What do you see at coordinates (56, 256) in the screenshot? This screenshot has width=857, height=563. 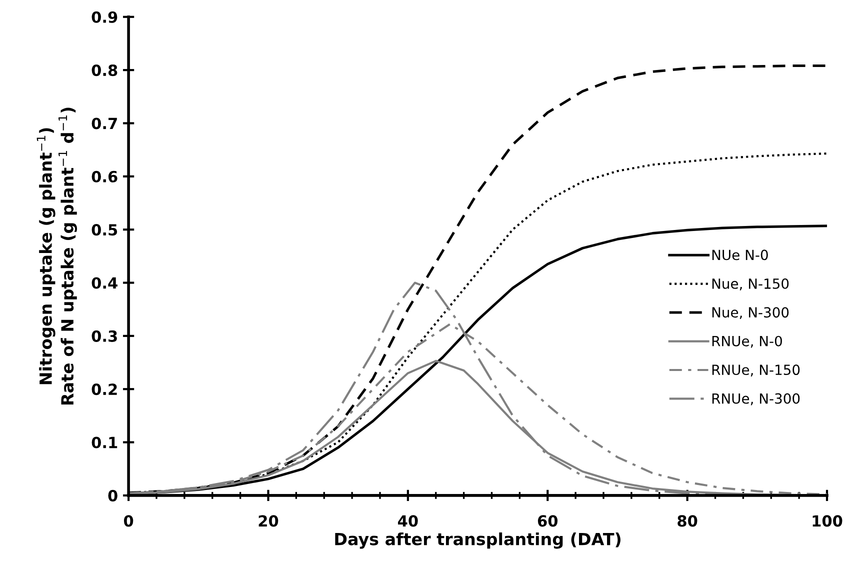 I see `text: Nitrogen uptake (g plant$^{−1}$) Rate of N uptake (g plant$^{−1}$ d$^{−1}$)` at bounding box center [56, 256].